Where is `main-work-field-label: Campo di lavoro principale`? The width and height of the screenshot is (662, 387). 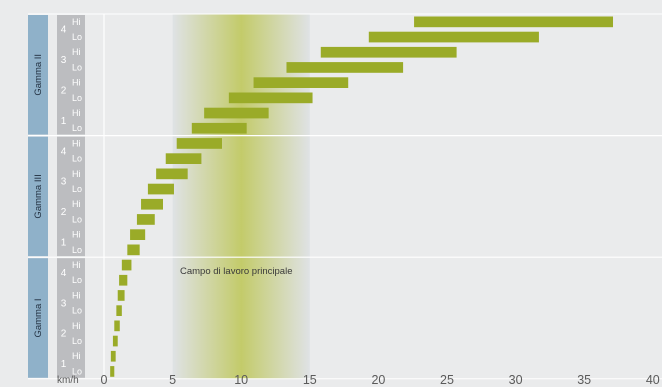 main-work-field-label: Campo di lavoro principale is located at coordinates (236, 271).